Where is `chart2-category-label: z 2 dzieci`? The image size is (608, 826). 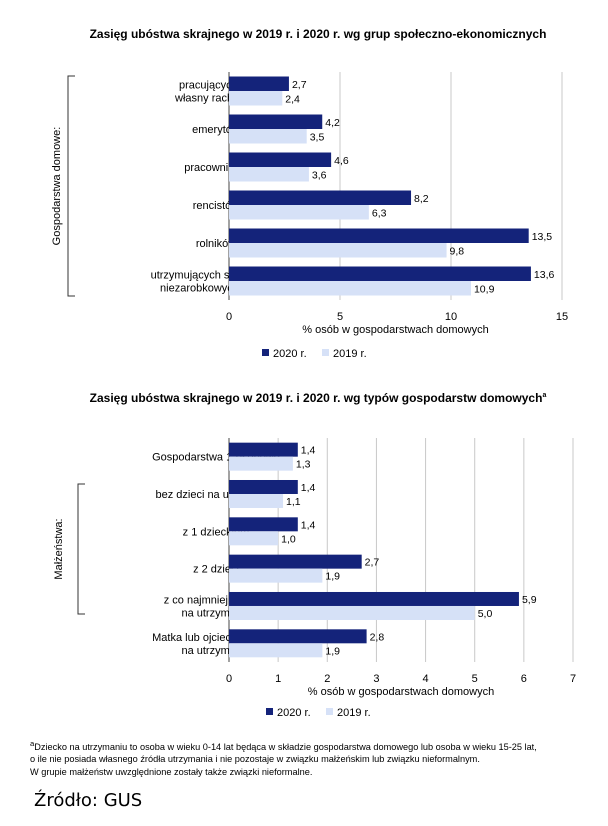 chart2-category-label: z 2 dzieci is located at coordinates (216, 570).